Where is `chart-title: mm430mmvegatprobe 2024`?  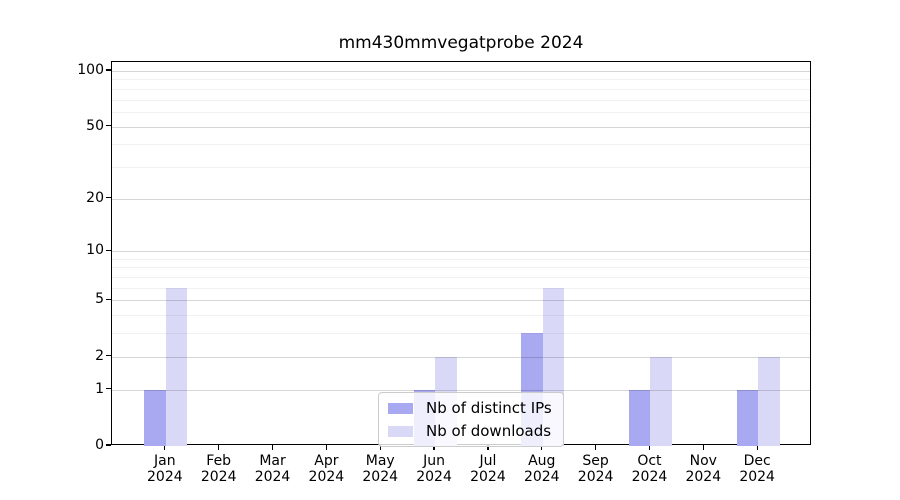 chart-title: mm430mmvegatprobe 2024 is located at coordinates (461, 43).